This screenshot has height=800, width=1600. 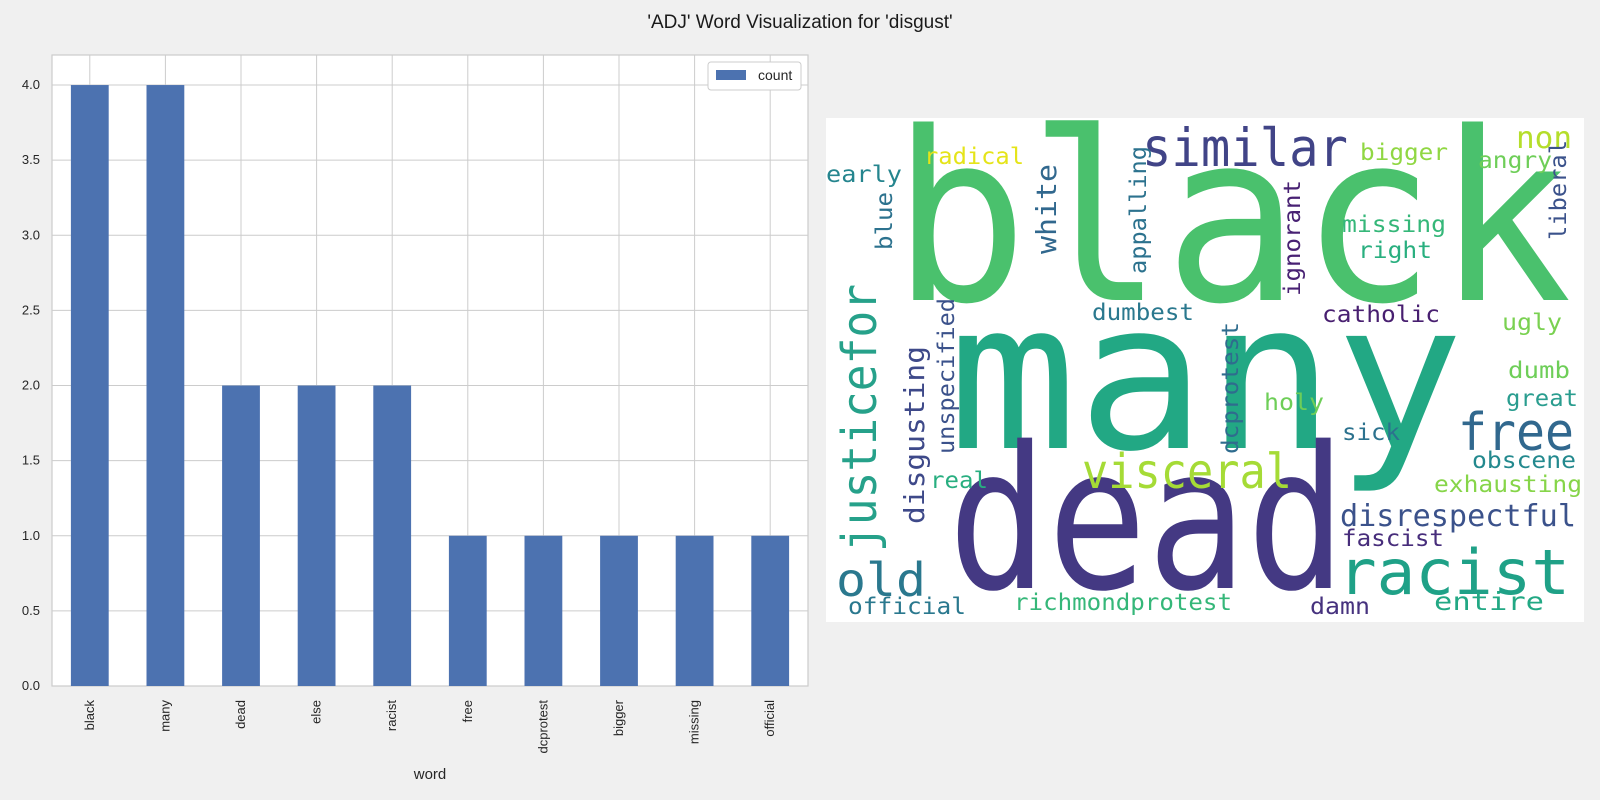 What do you see at coordinates (543, 610) in the screenshot?
I see `bar-dcprotest` at bounding box center [543, 610].